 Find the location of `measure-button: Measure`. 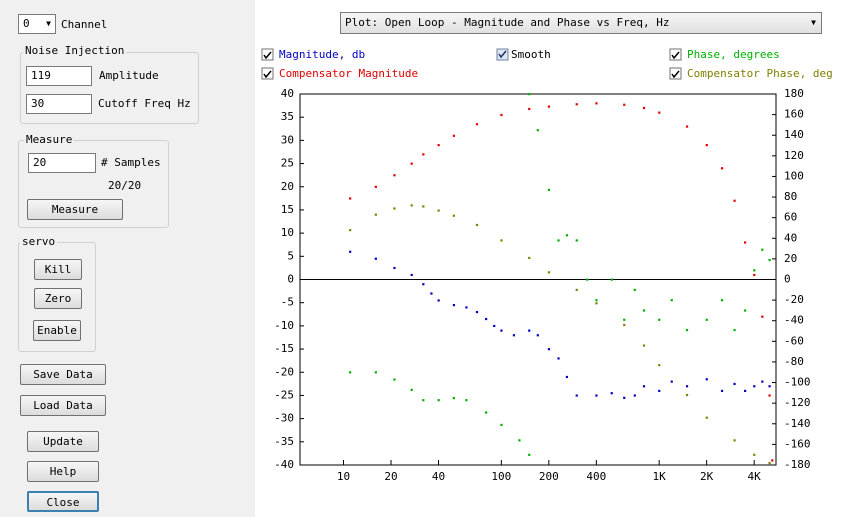

measure-button: Measure is located at coordinates (75, 209).